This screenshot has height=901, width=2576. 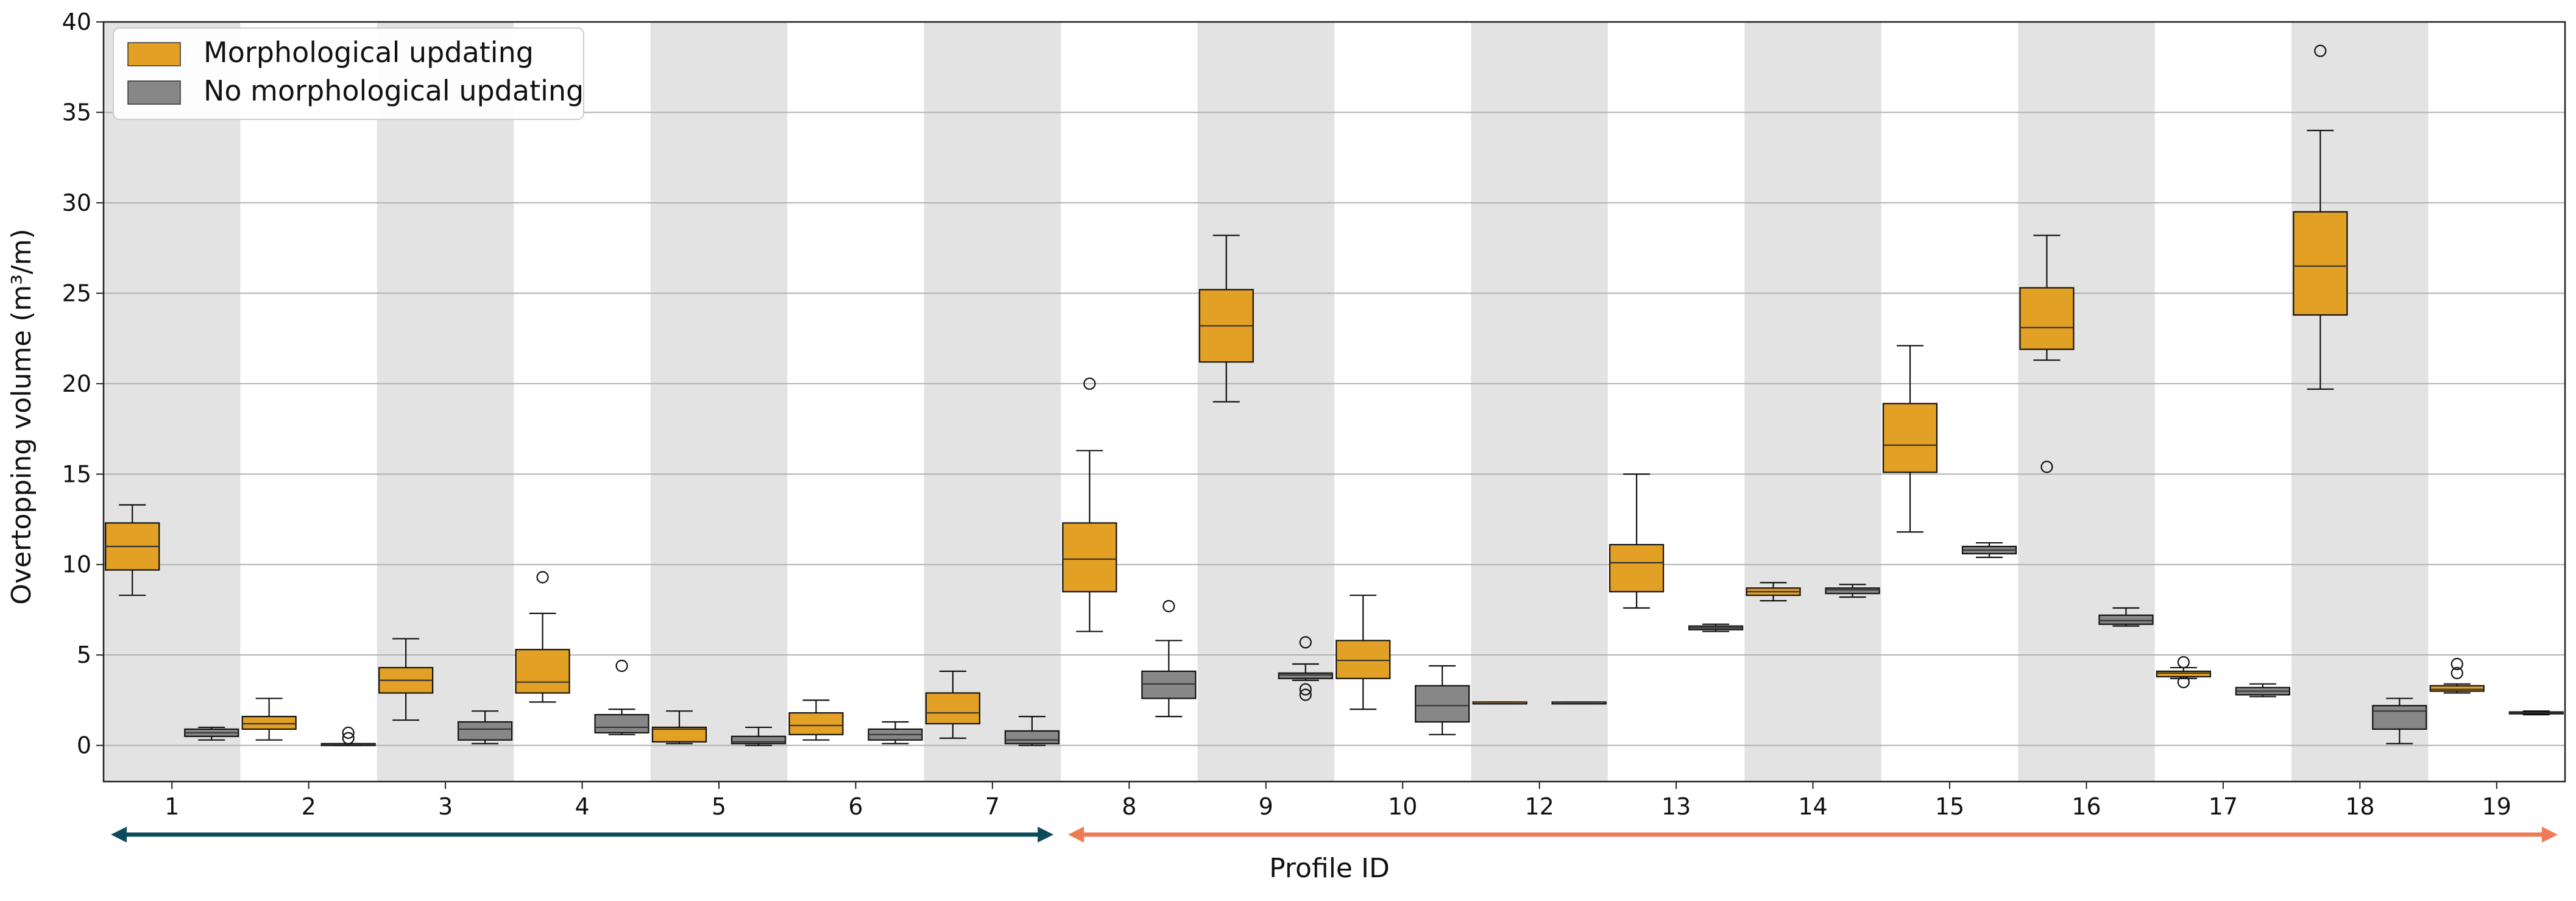 What do you see at coordinates (76, 22) in the screenshot?
I see `y-tick-label-40: 40` at bounding box center [76, 22].